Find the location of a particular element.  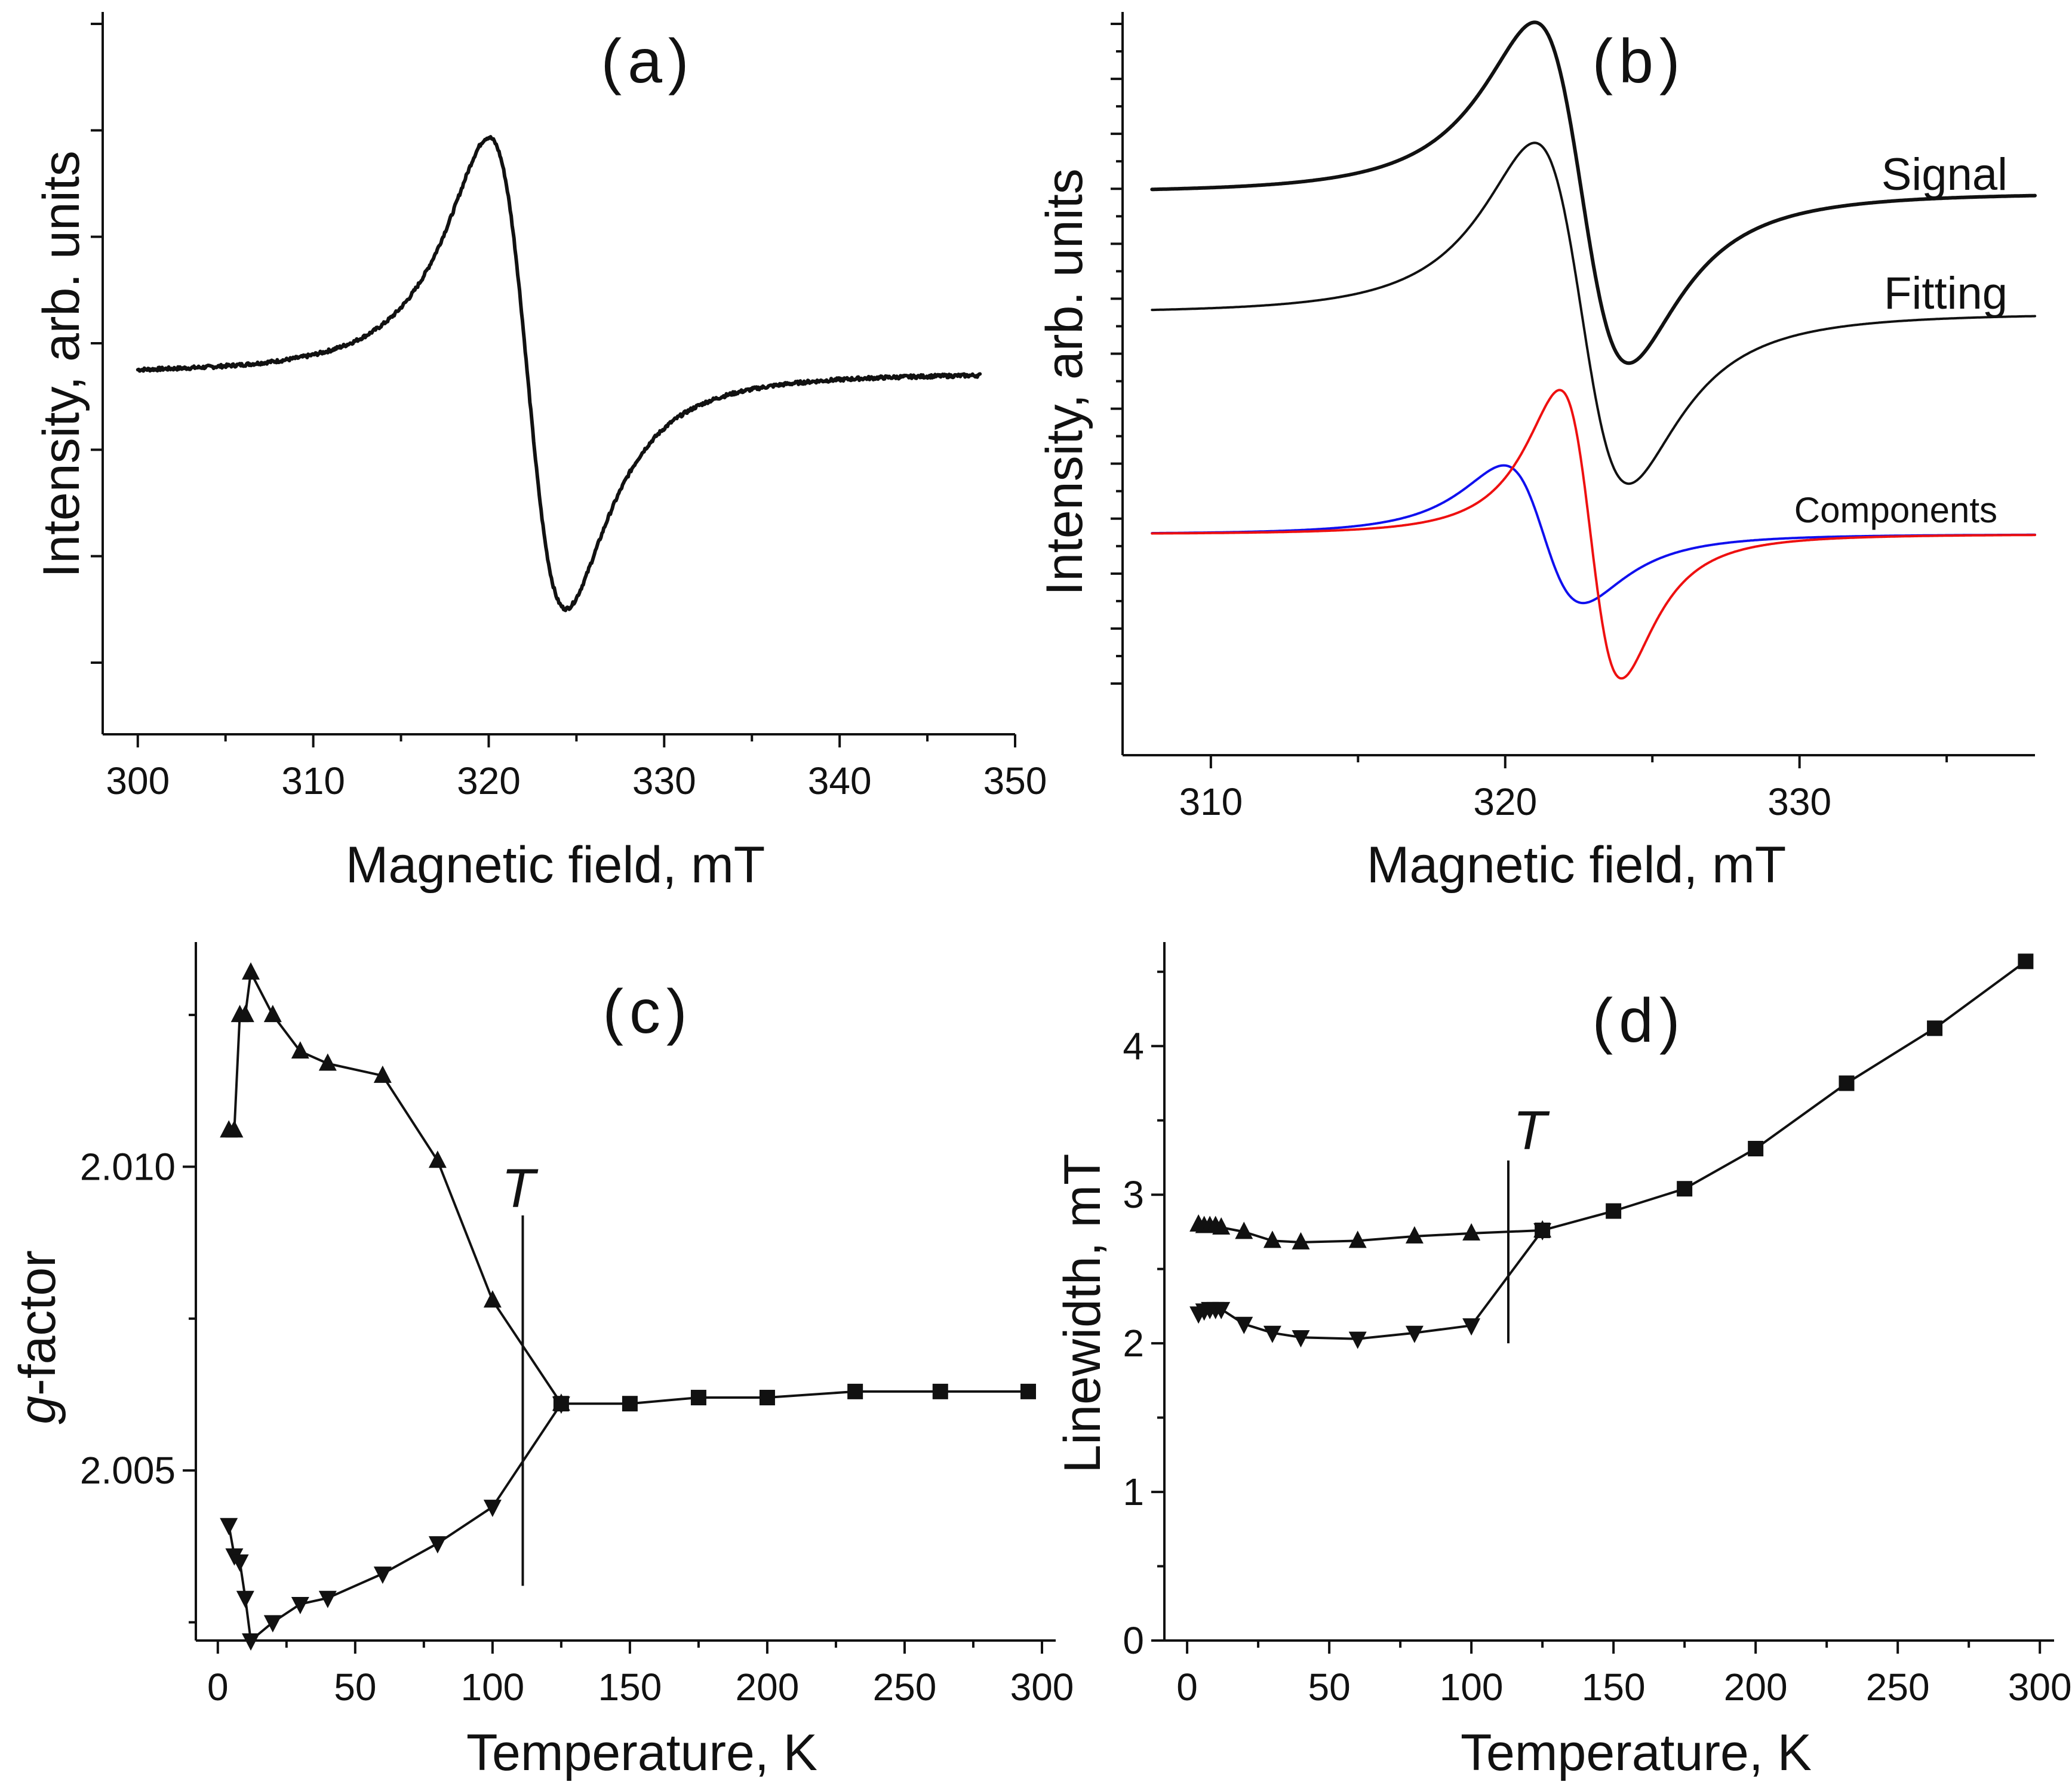

panel-b-x-axis-label: Magnetic field, mT is located at coordinates (1577, 865).